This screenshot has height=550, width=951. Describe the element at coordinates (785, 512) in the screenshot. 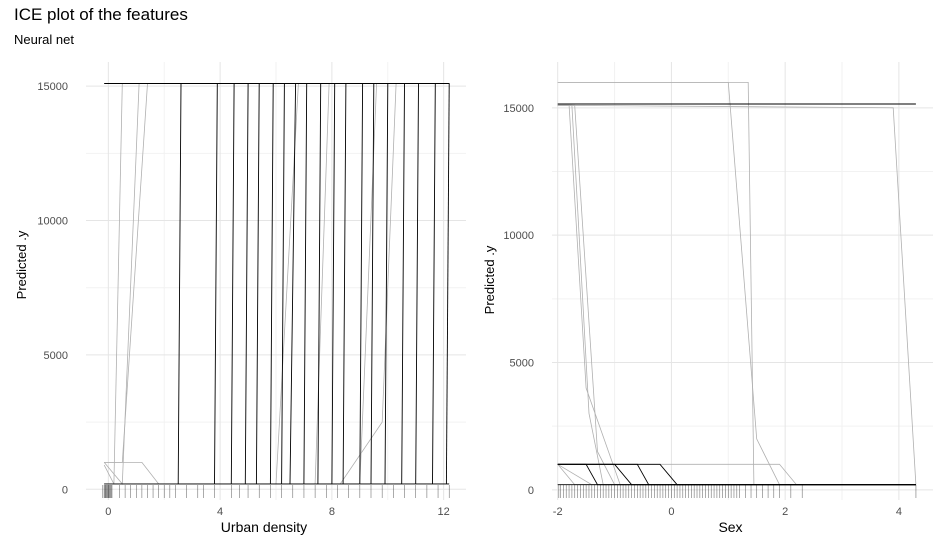

I see `x-tick-label: 2` at that location.